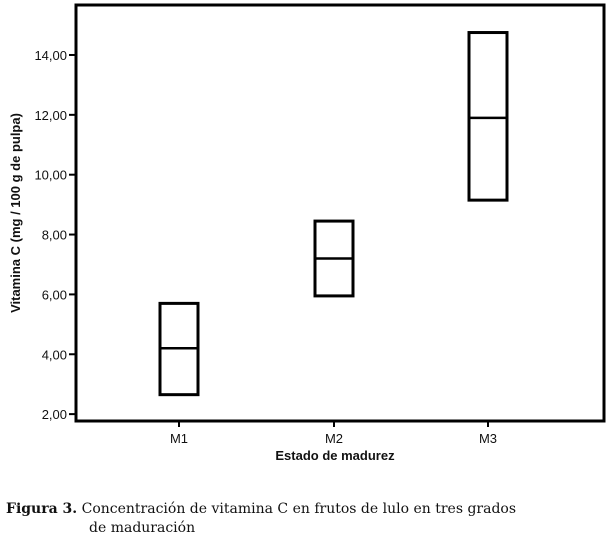 The height and width of the screenshot is (544, 608). Describe the element at coordinates (142, 528) in the screenshot. I see `caption-text-line2: de maduración` at that location.